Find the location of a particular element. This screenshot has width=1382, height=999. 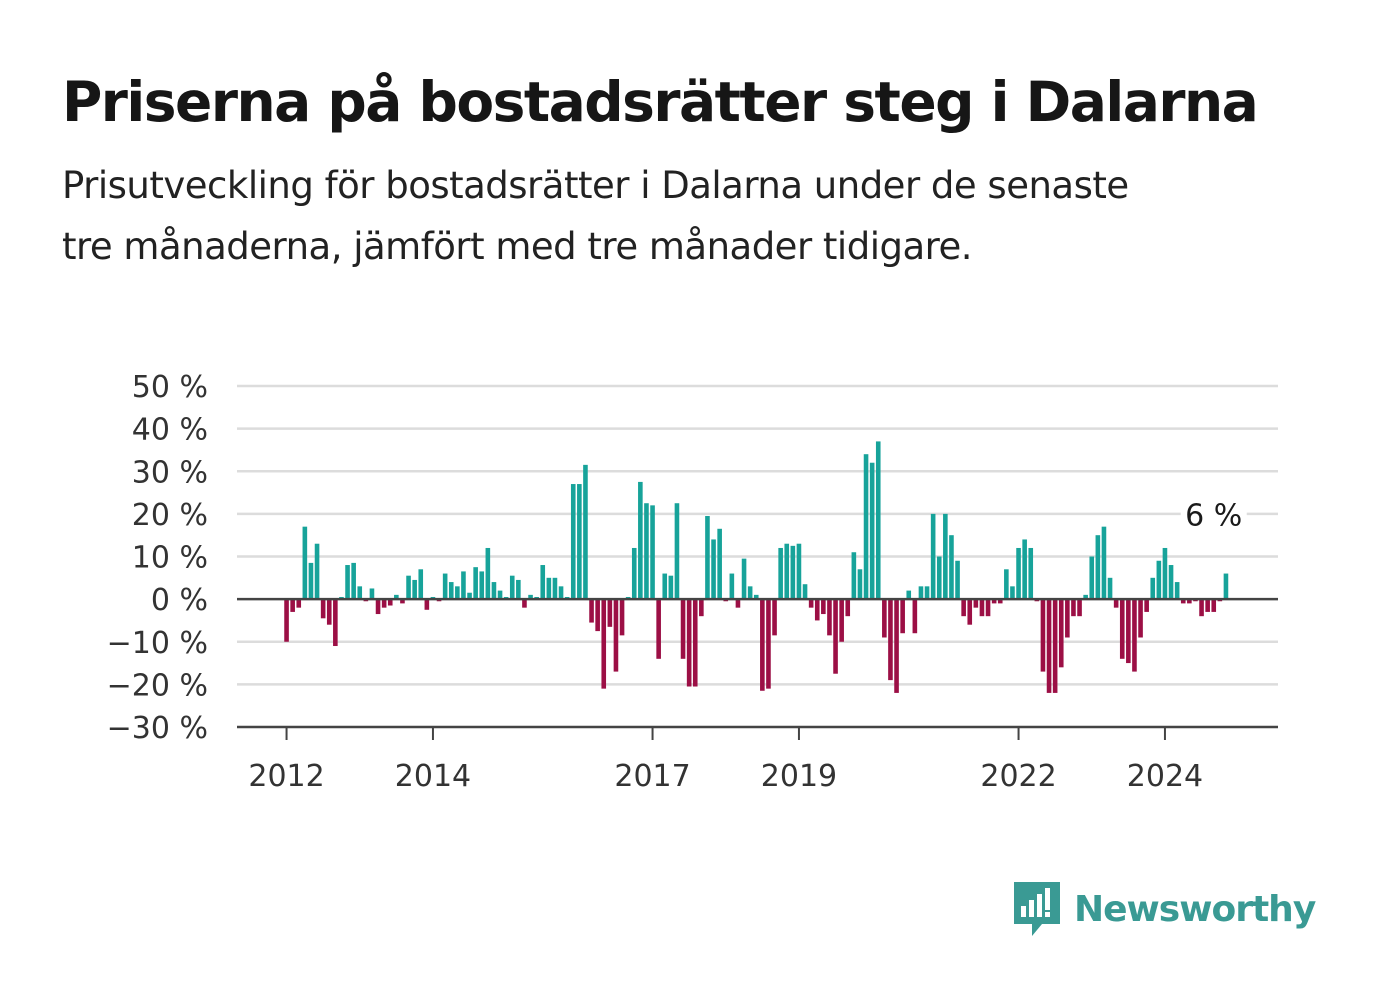

y-tick-label: 40 % is located at coordinates (170, 430).